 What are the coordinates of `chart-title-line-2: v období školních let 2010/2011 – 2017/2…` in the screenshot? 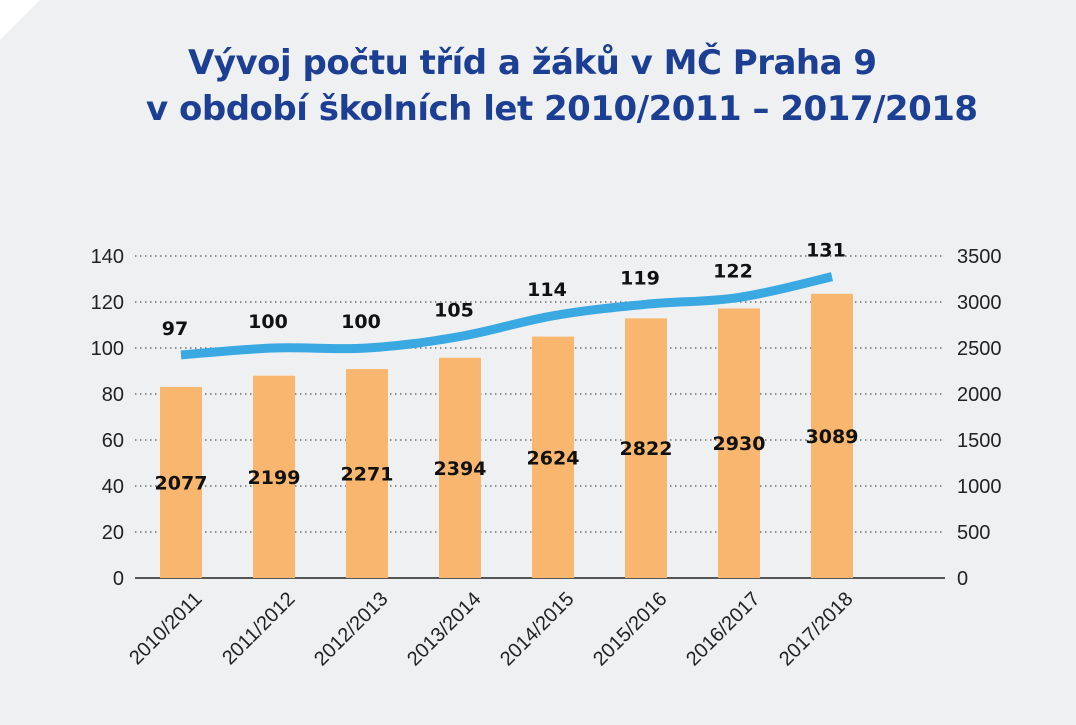 It's located at (562, 109).